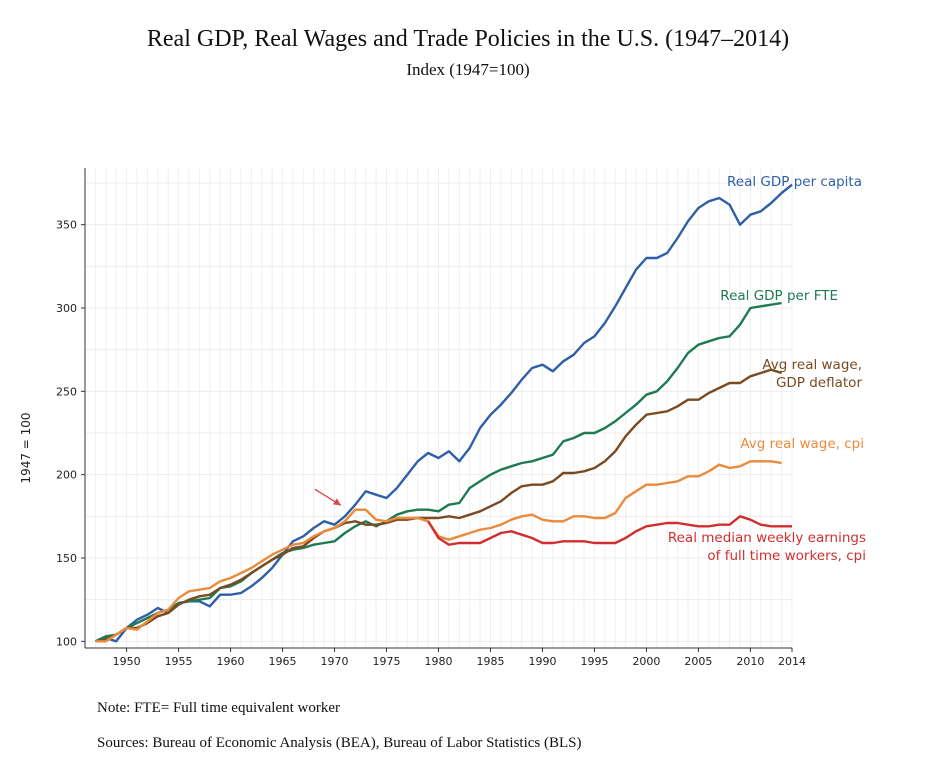  I want to click on y-axis-label: 1947 = 100, so click(26, 447).